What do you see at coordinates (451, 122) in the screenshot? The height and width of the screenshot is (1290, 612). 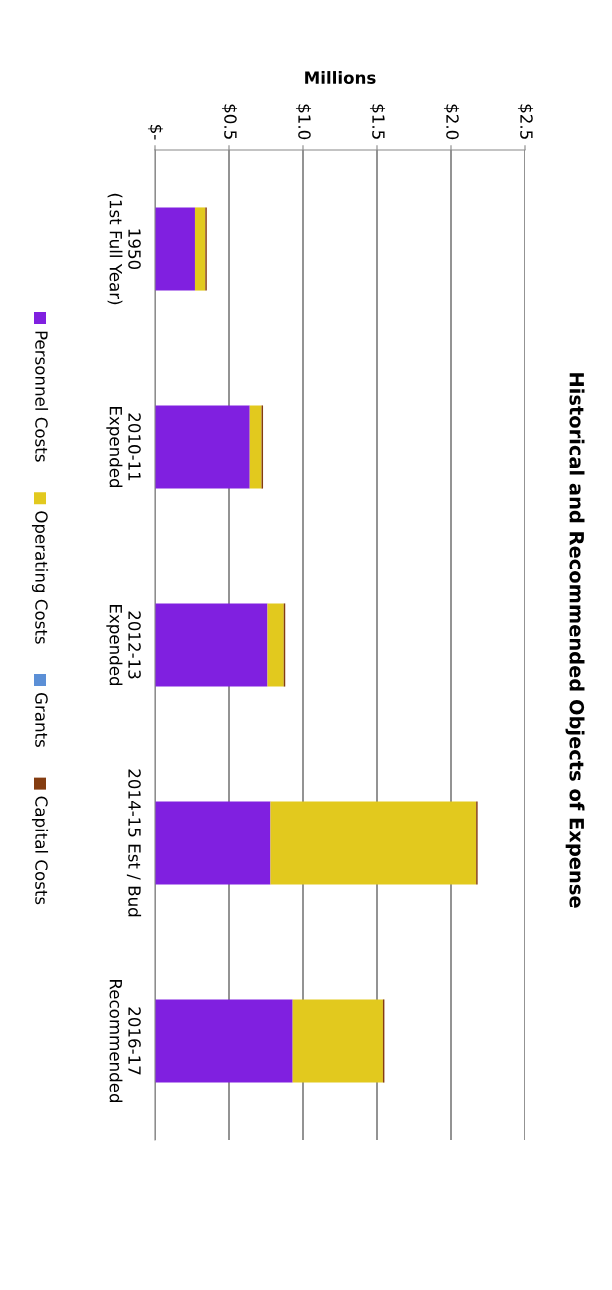 I see `x-tick-label: $2.0` at bounding box center [451, 122].